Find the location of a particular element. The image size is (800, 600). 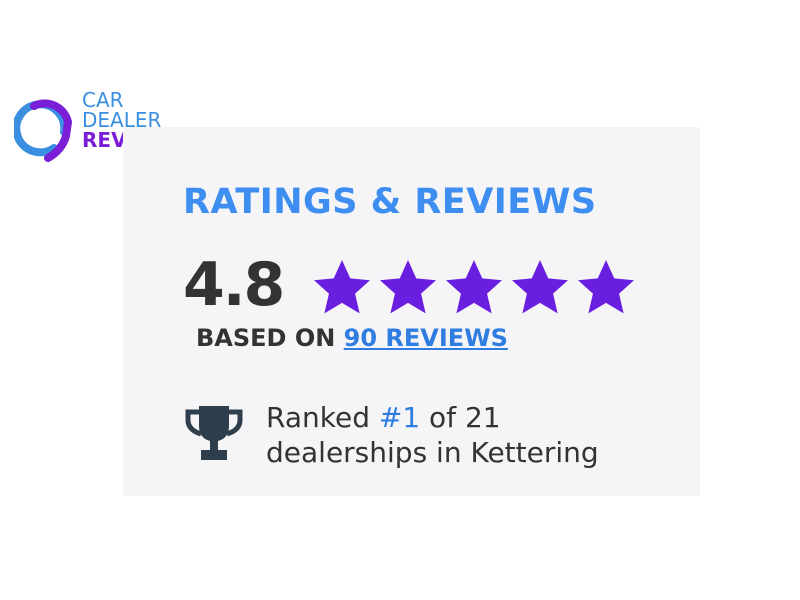

star-rating is located at coordinates (474, 288).